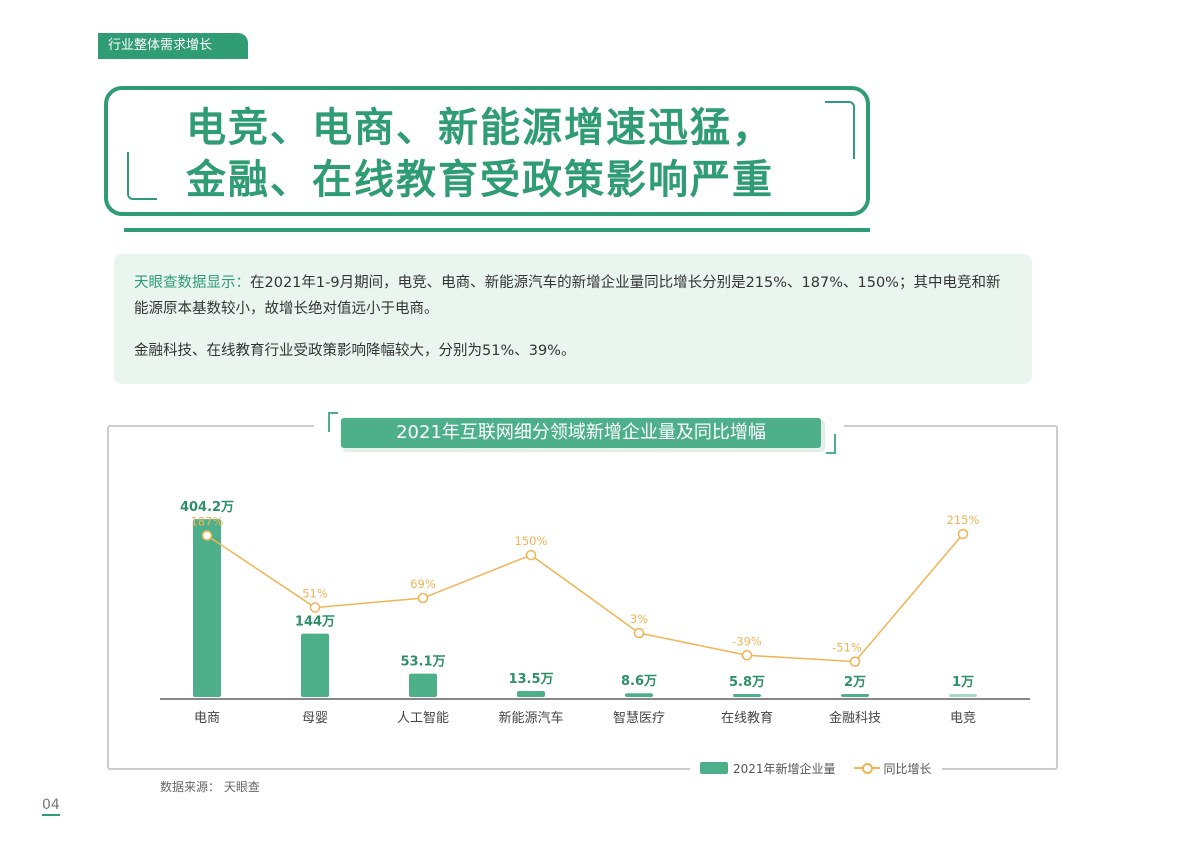 The height and width of the screenshot is (849, 1200). What do you see at coordinates (866, 768) in the screenshot?
I see `legend-line-swatch` at bounding box center [866, 768].